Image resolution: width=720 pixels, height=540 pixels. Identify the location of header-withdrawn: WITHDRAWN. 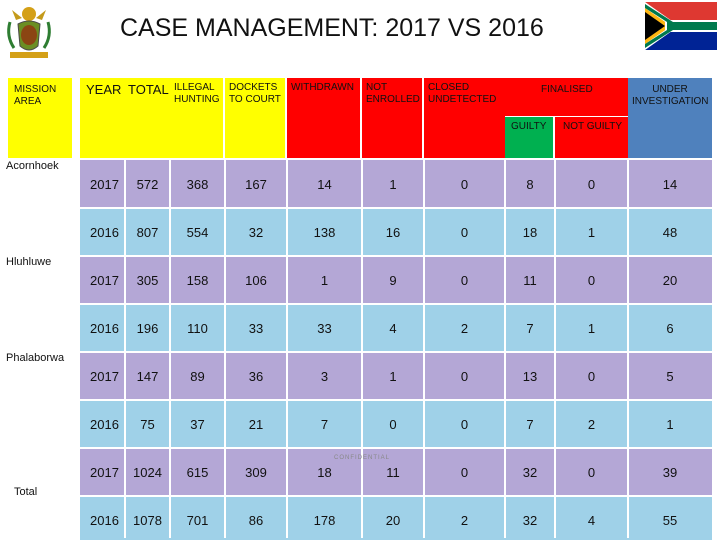
(323, 118).